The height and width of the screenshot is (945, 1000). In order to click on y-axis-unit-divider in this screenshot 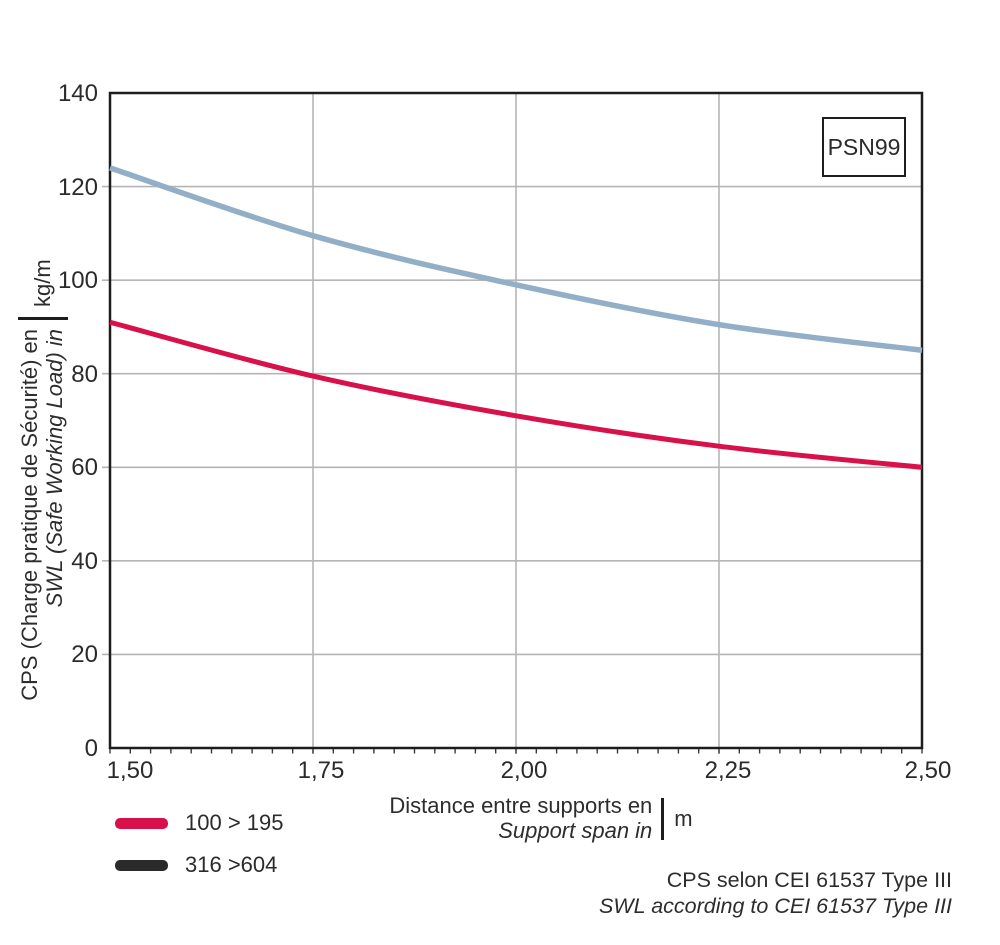, I will do `click(43, 318)`.